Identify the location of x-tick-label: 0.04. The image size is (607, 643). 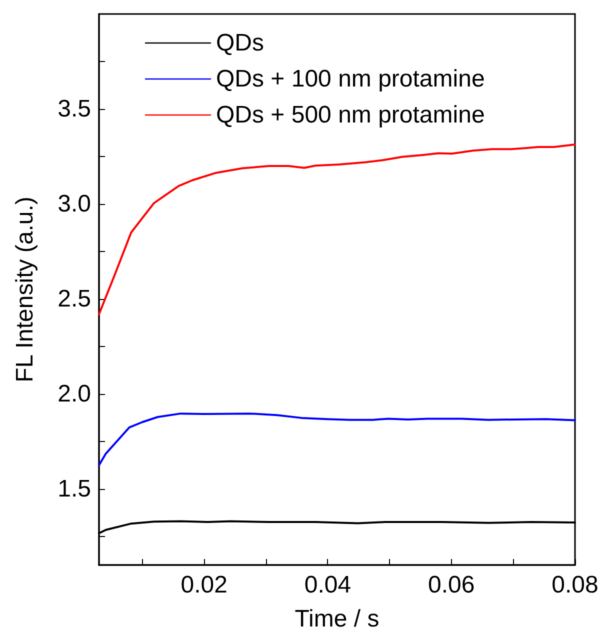
(328, 585).